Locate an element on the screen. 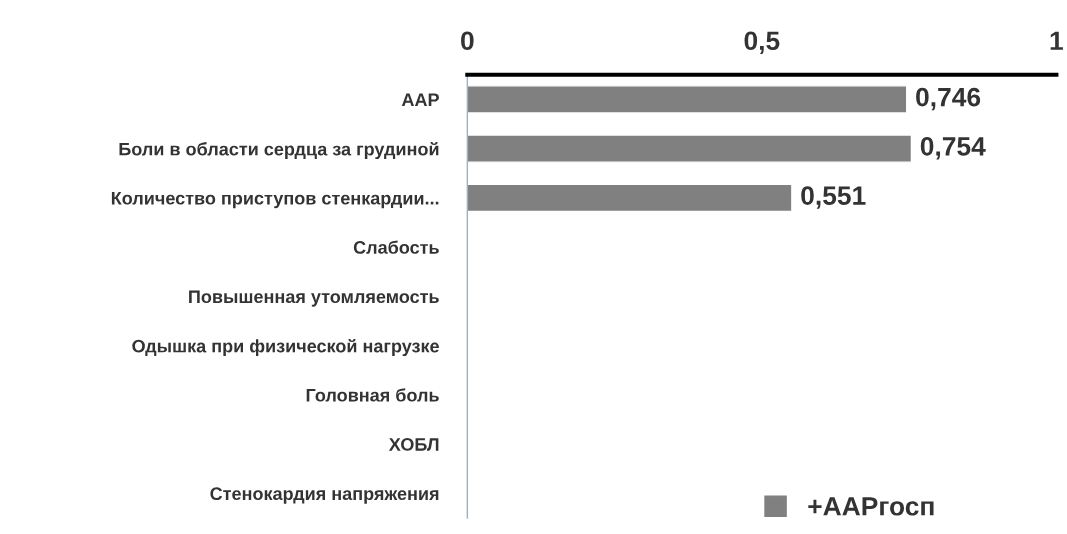 The height and width of the screenshot is (534, 1067). y-tick-label: Боли в области сердца за грудиной is located at coordinates (279, 150).